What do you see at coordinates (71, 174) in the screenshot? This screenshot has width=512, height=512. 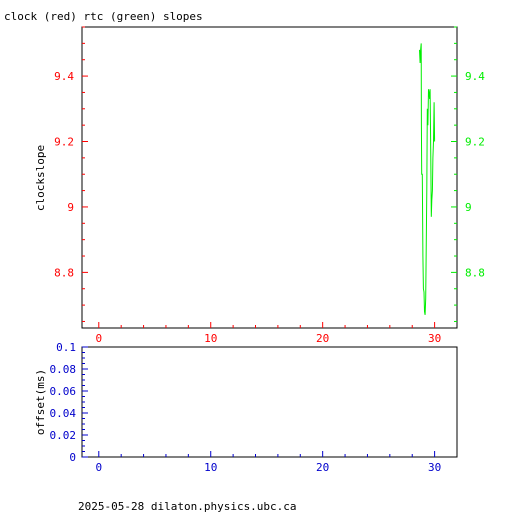 I see `slopes-y-axis-left: 8.8 9 9.2 9.4` at bounding box center [71, 174].